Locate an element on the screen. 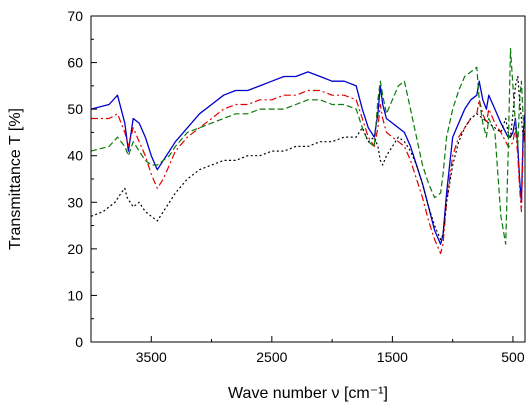 The height and width of the screenshot is (406, 531). y-tick-label: 30 is located at coordinates (75, 202).